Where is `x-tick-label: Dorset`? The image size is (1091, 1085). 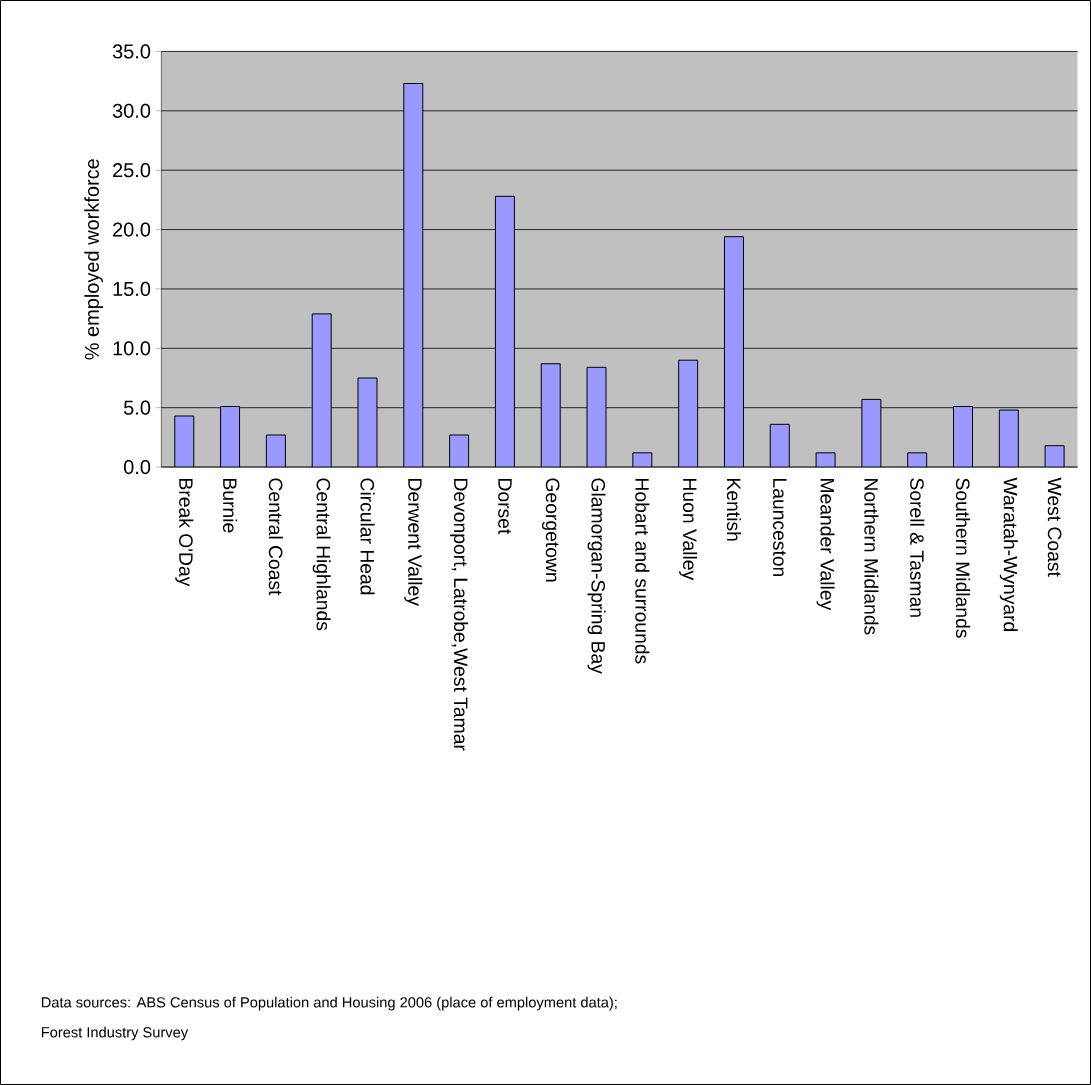
x-tick-label: Dorset is located at coordinates (505, 507).